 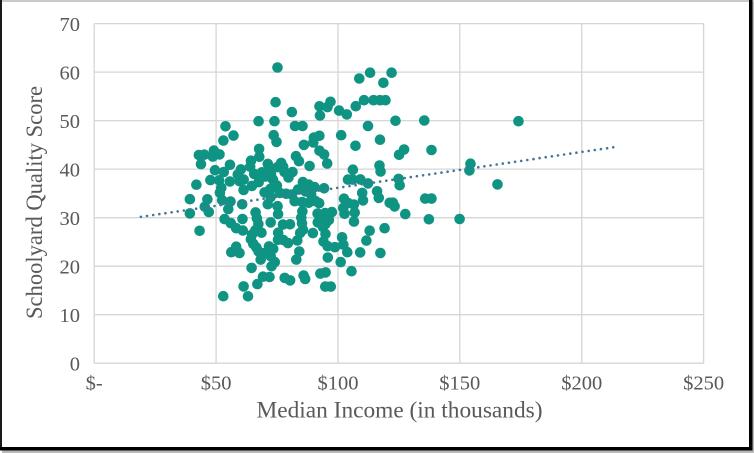 I want to click on svg-text: 40, so click(x=70, y=170).